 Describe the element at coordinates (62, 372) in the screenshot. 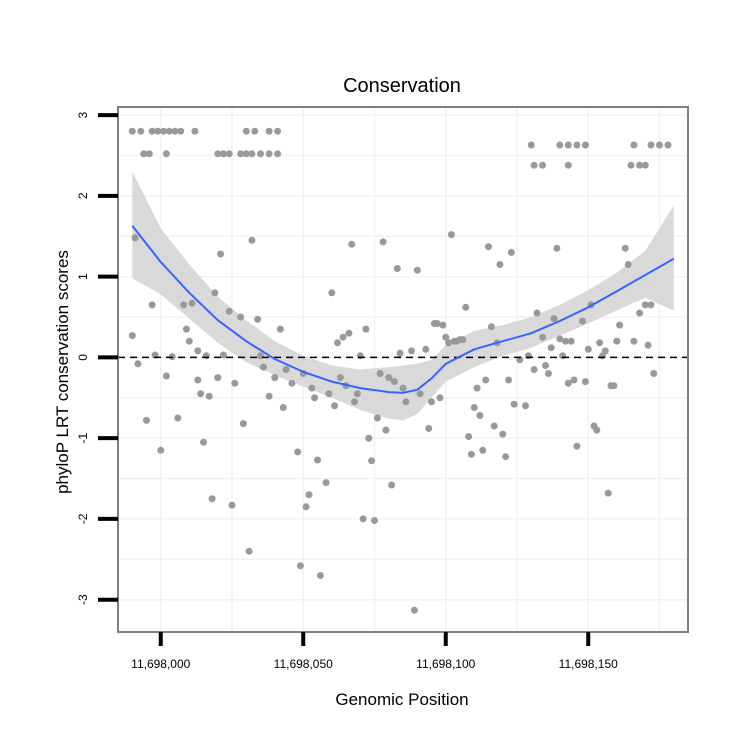

I see `y-axis-title: phyloP LRT conservation scores` at that location.